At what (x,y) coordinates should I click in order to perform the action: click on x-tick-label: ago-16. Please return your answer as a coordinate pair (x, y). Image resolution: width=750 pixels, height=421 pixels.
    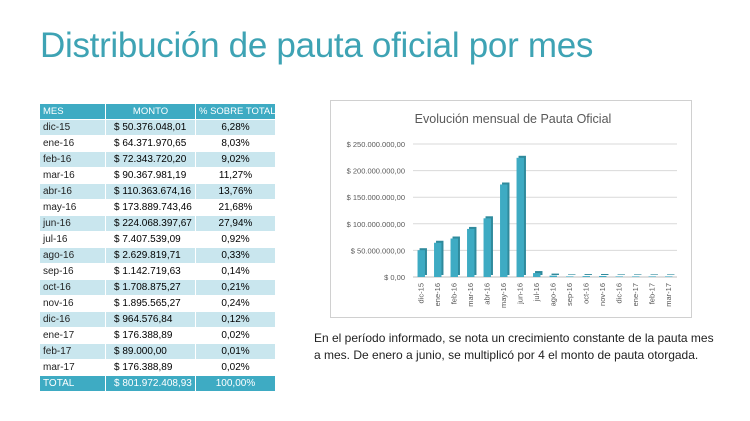
    Looking at the image, I should click on (552, 294).